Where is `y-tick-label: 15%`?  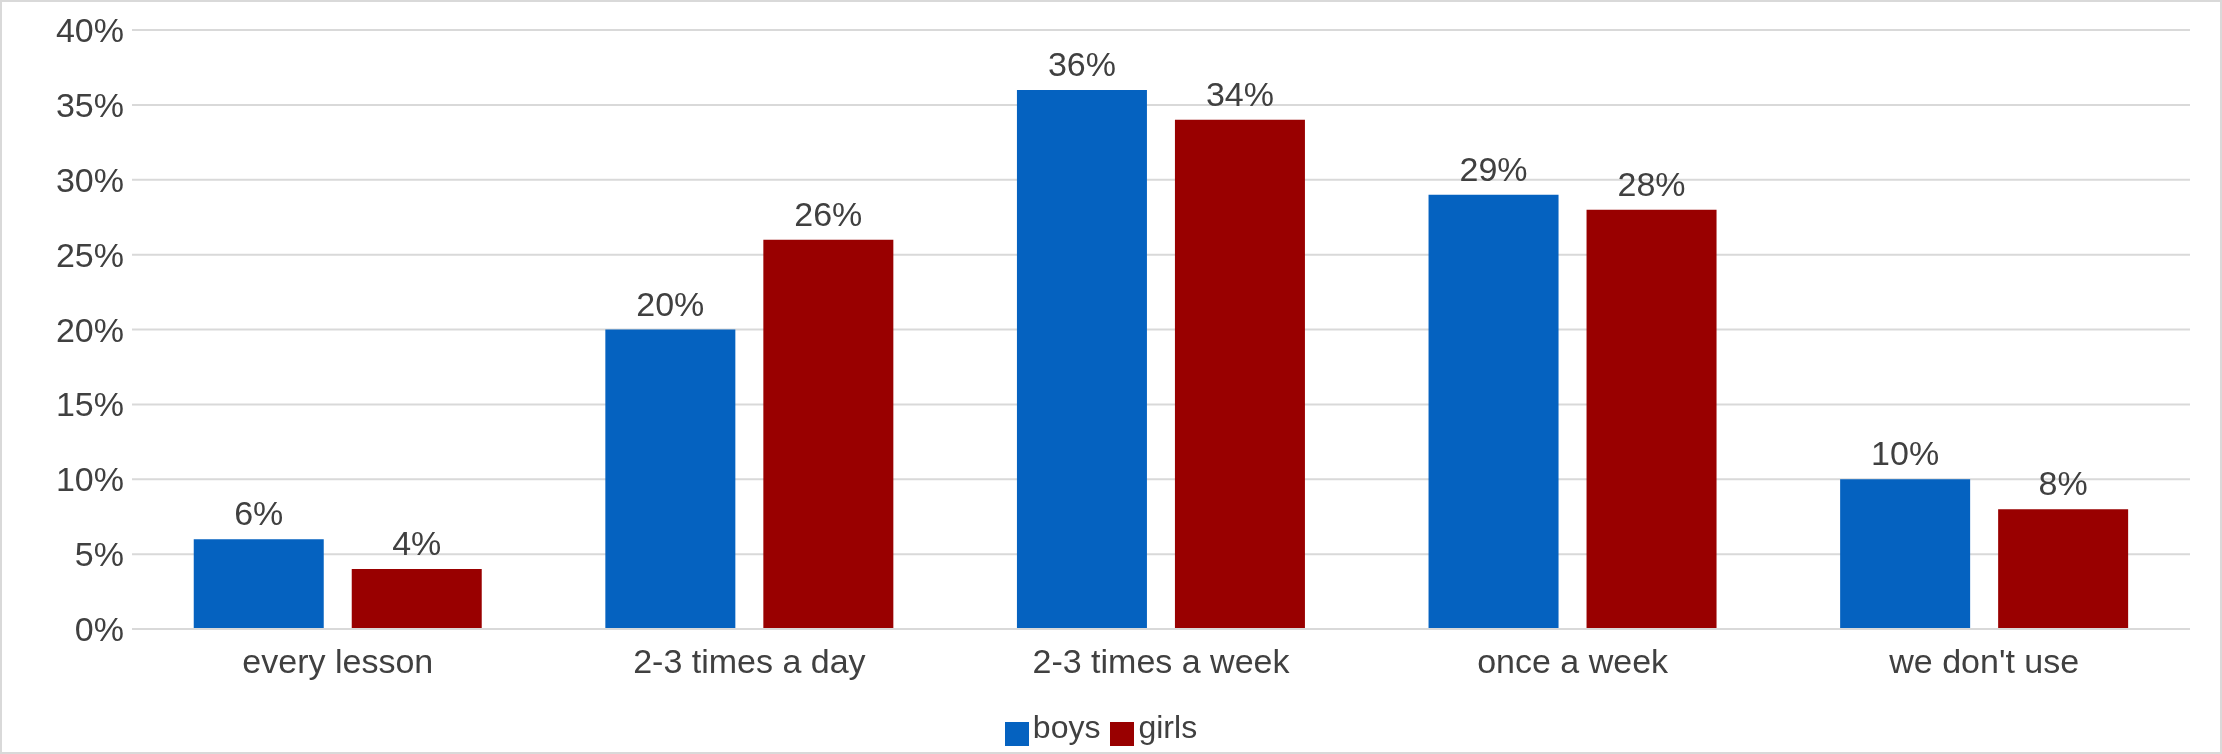 y-tick-label: 15% is located at coordinates (89, 404).